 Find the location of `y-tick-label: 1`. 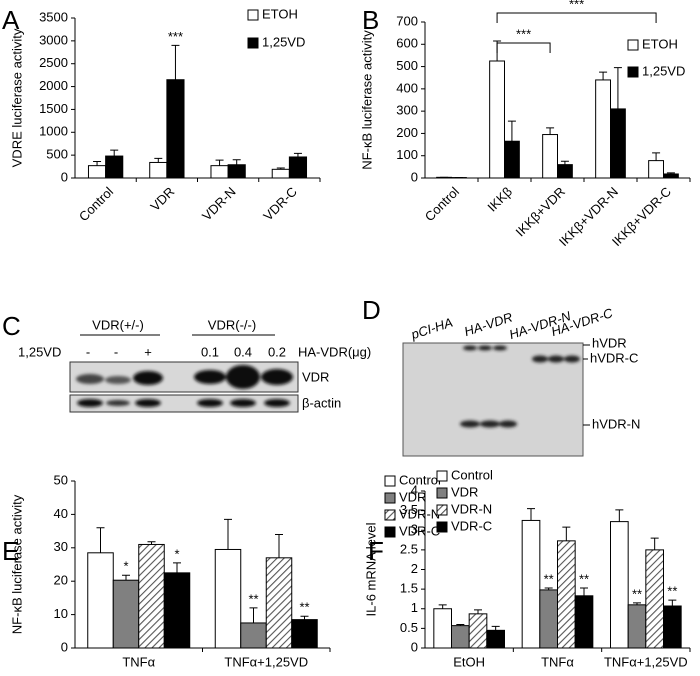

y-tick-label: 1 is located at coordinates (414, 607).